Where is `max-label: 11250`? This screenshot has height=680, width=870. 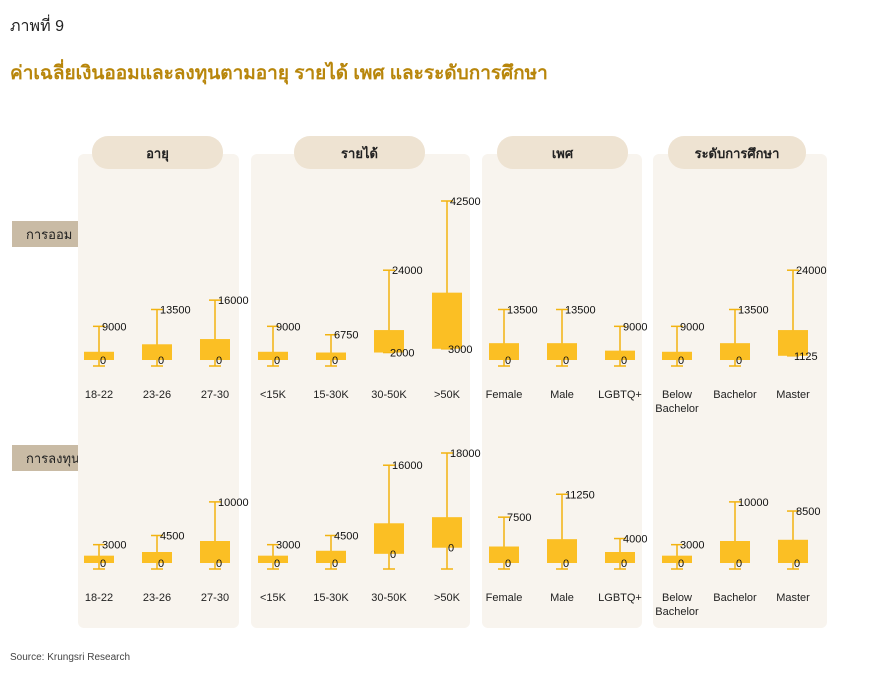
max-label: 11250 is located at coordinates (580, 495).